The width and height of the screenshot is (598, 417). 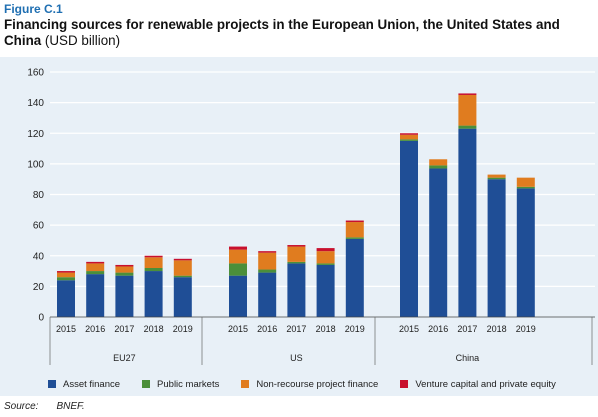 What do you see at coordinates (39, 226) in the screenshot?
I see `y-tick-label: 60` at bounding box center [39, 226].